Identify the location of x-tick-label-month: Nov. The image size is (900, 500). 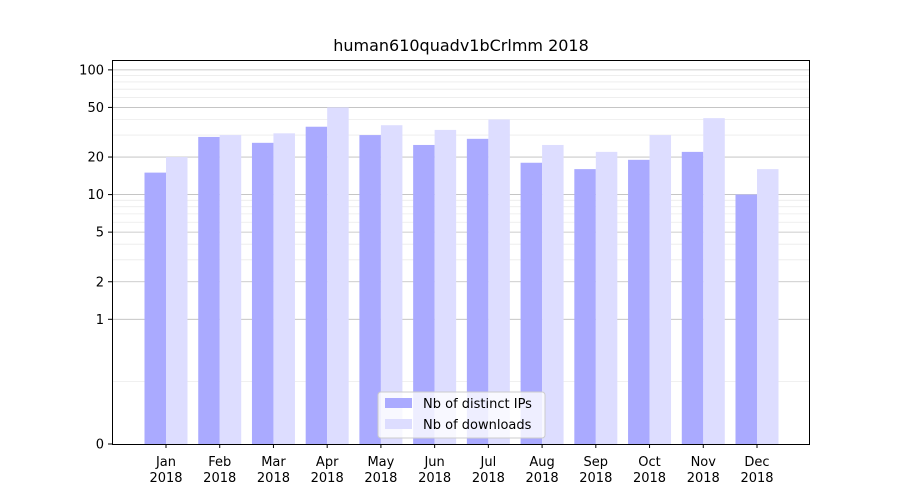
(704, 462).